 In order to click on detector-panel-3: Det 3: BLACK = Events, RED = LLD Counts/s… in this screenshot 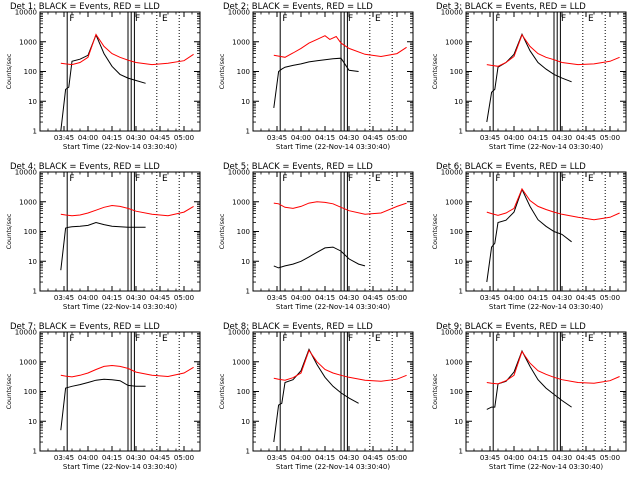, I will do `click(529, 76)`.